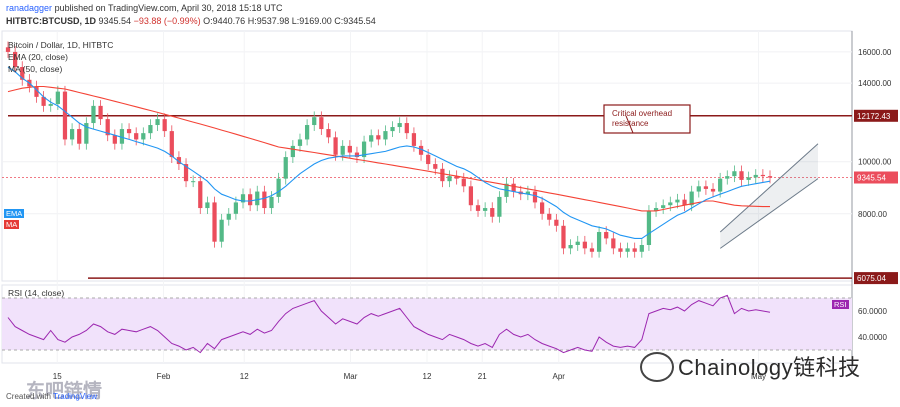 The height and width of the screenshot is (407, 900). Describe the element at coordinates (642, 113) in the screenshot. I see `annotation-text: Critical overhead` at that location.